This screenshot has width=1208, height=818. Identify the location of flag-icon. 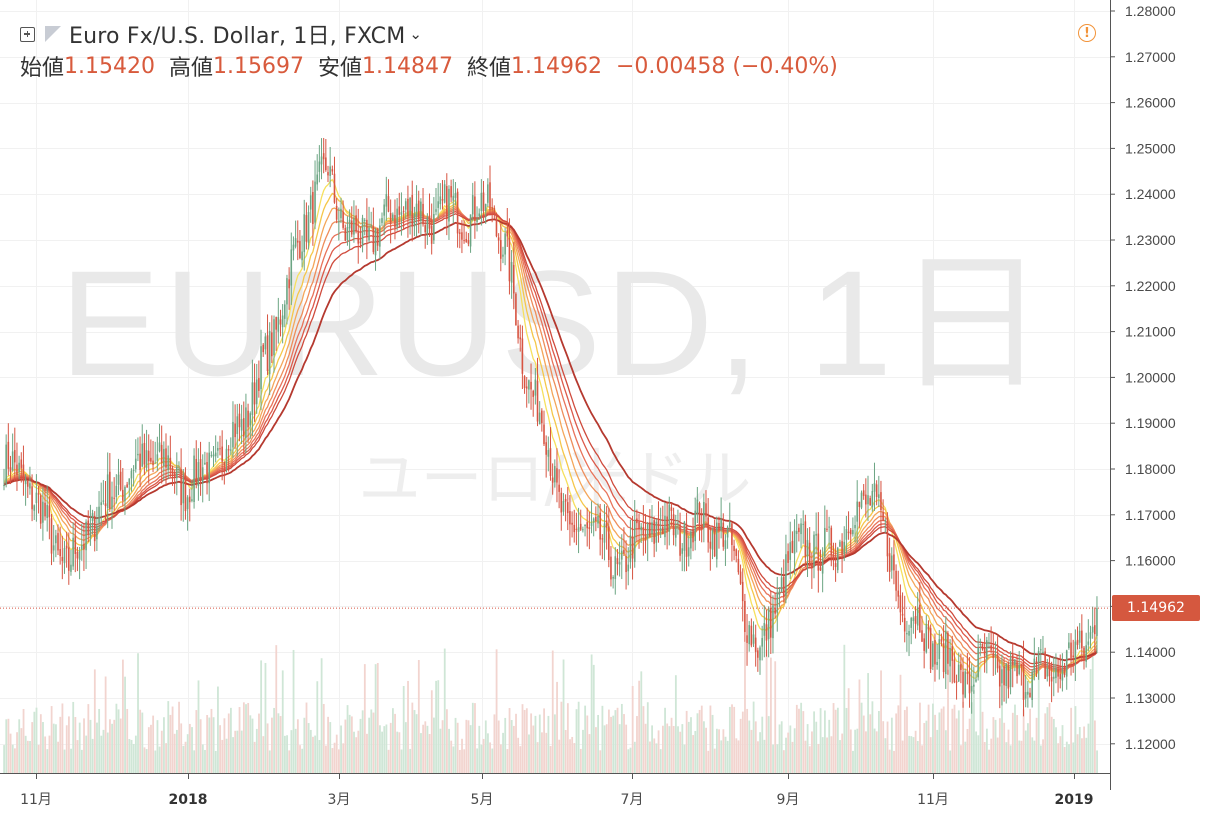
(53, 34).